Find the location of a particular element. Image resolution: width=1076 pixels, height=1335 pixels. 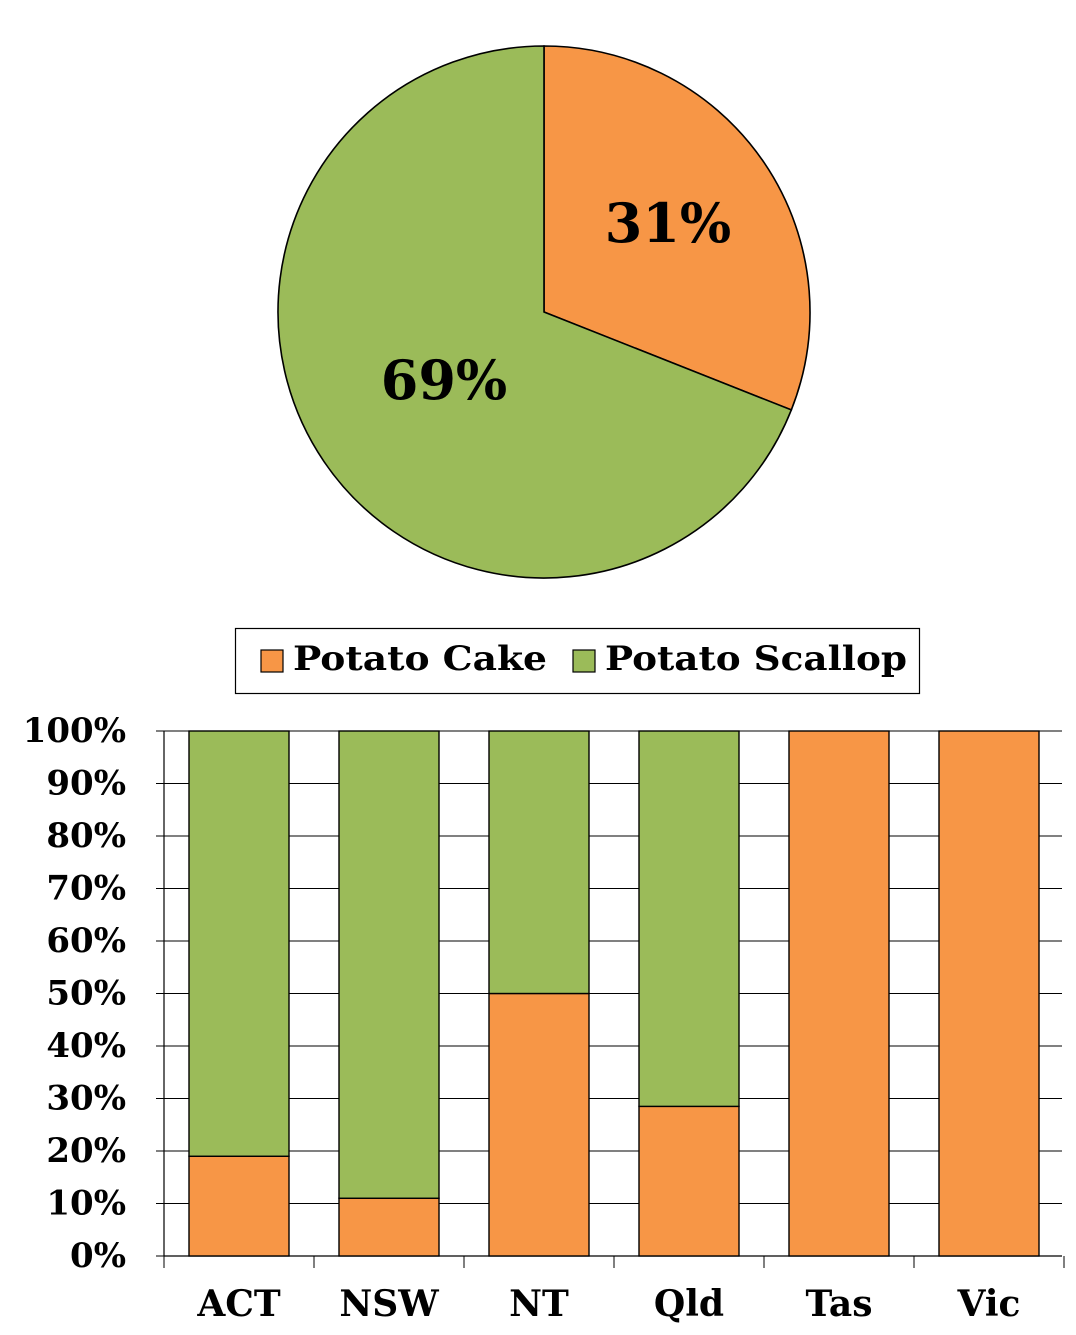

y-tick-label: 60% is located at coordinates (86, 941).